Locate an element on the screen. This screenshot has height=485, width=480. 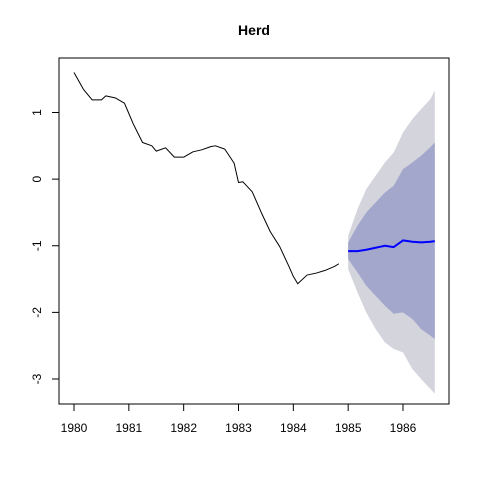
y-tick-label: -1 is located at coordinates (37, 245).